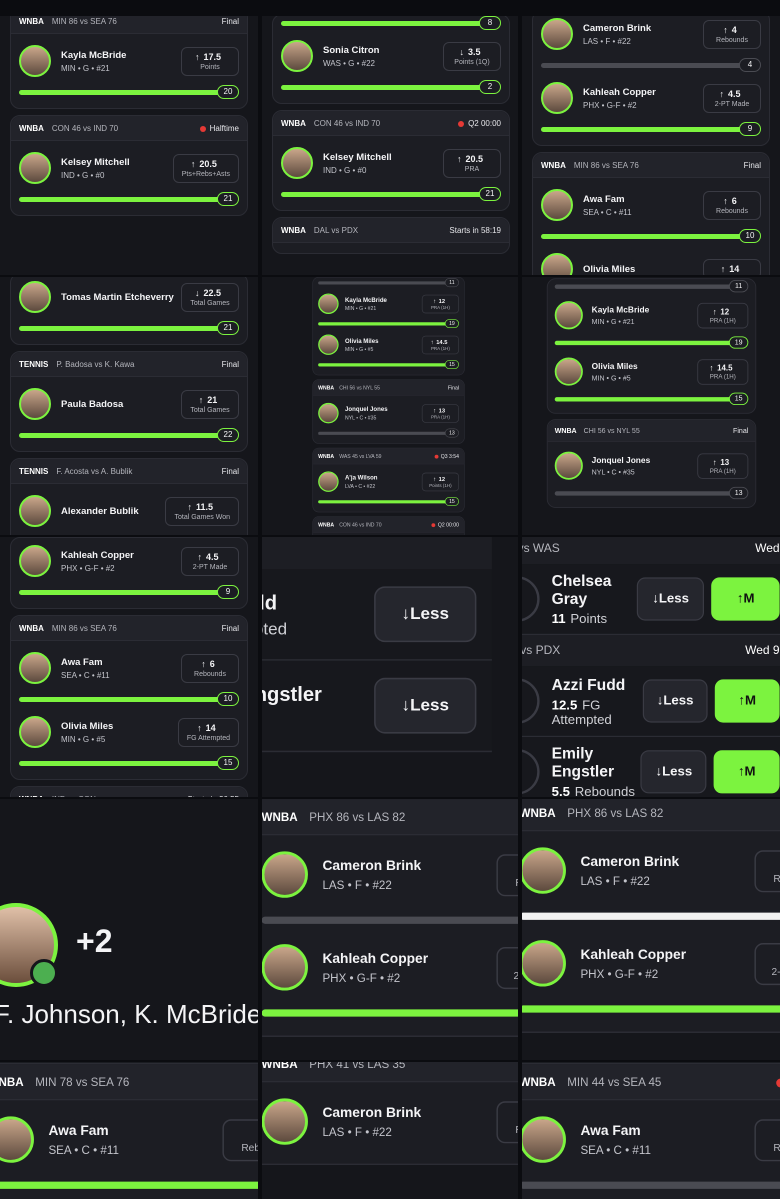 The width and height of the screenshot is (780, 1199). What do you see at coordinates (228, 435) in the screenshot?
I see `progress-count: 22` at bounding box center [228, 435].